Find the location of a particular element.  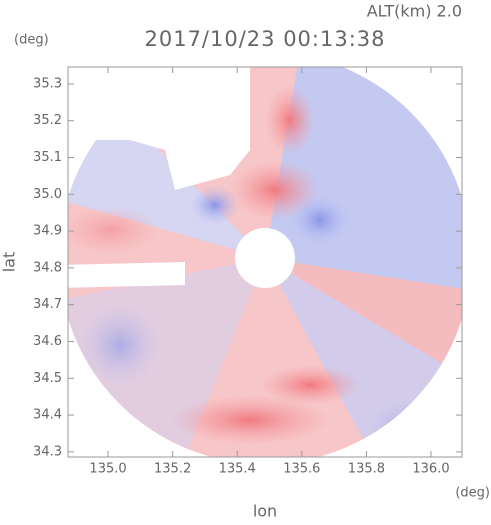

x-tick-label: 135.0 is located at coordinates (107, 469).